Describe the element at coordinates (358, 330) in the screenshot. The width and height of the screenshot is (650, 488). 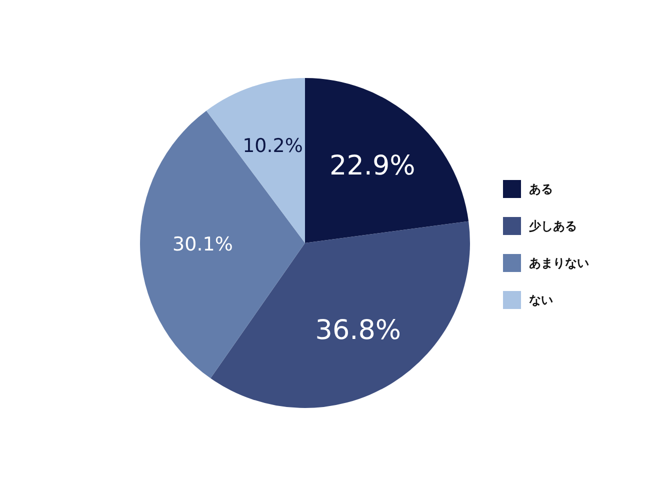
I see `data-label: 36.8%` at that location.